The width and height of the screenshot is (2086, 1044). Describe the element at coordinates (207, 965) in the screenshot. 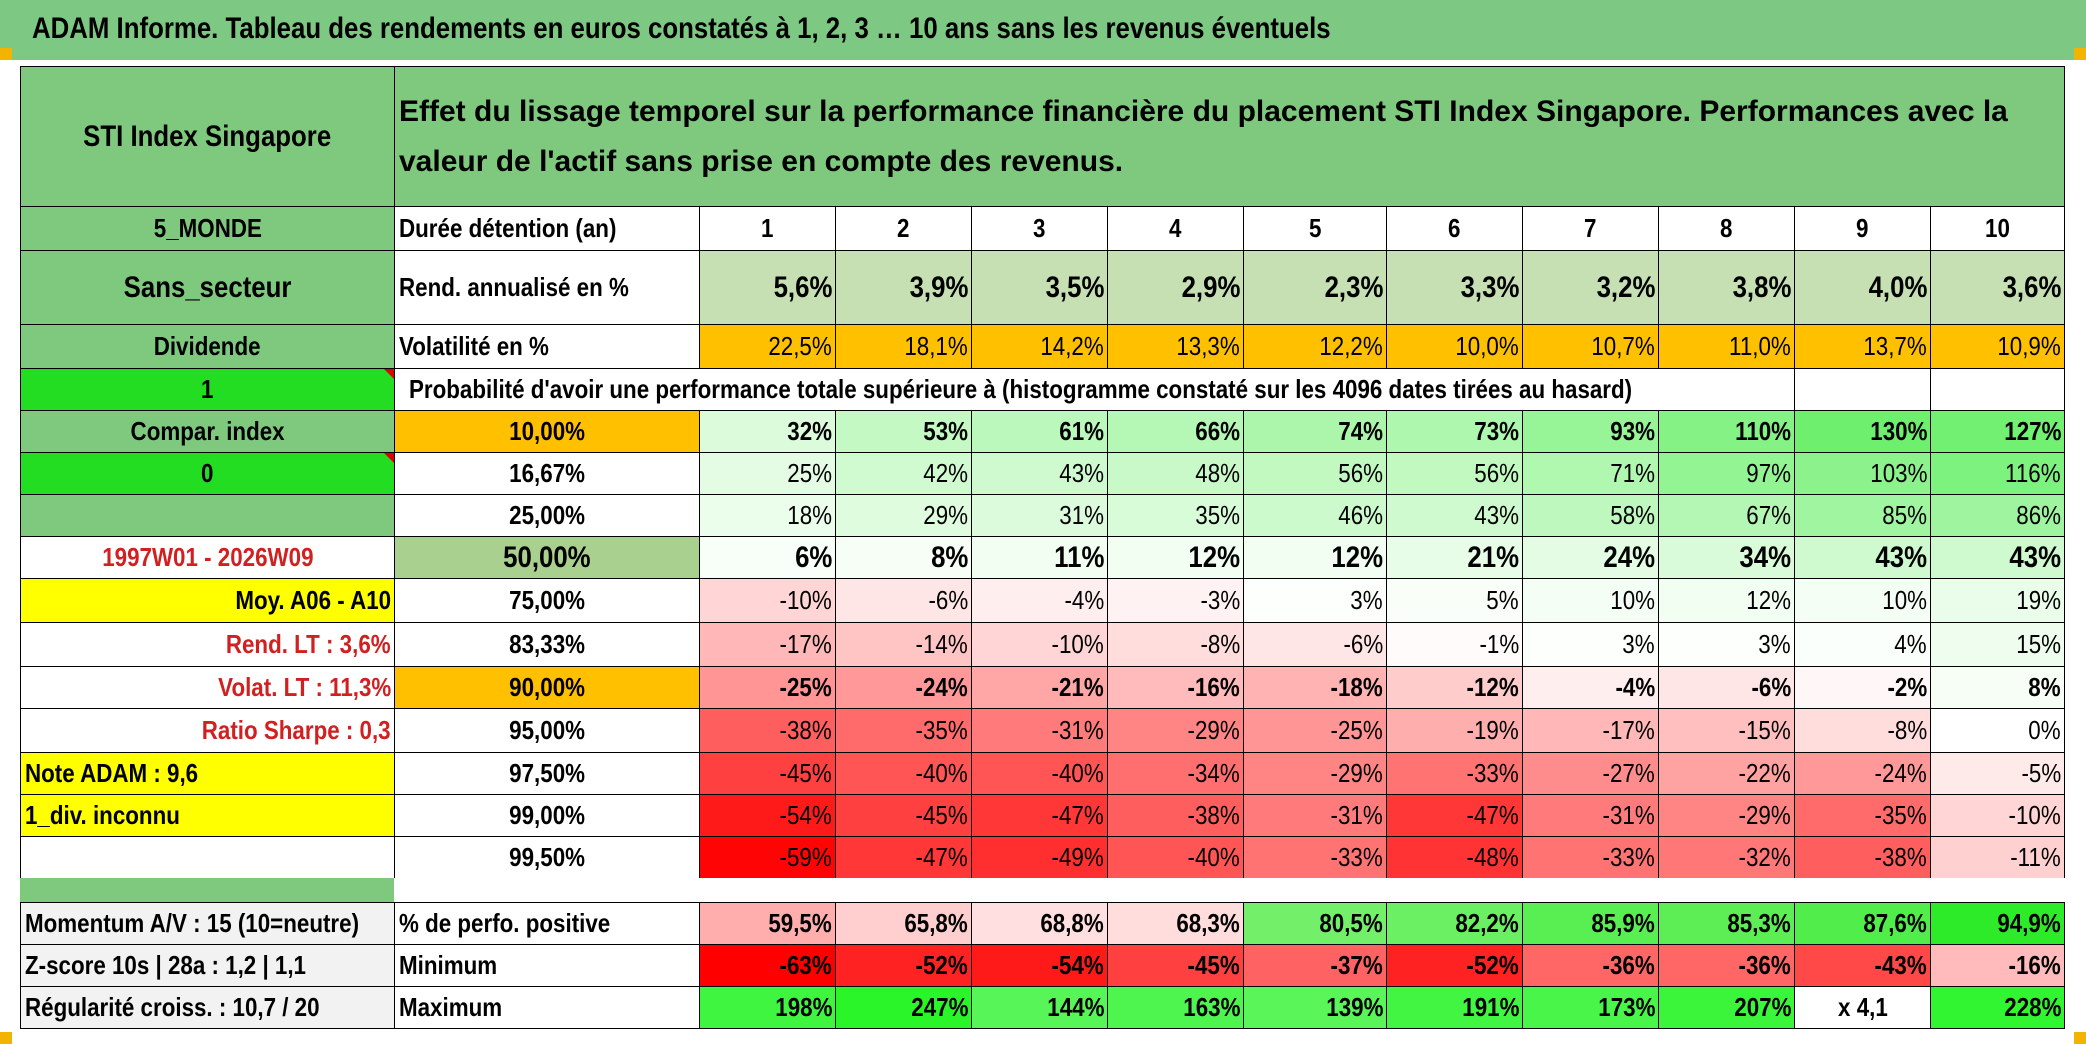

I see `zscore-label: Z-score 10s | 28a : 1,2 | 1,1` at that location.